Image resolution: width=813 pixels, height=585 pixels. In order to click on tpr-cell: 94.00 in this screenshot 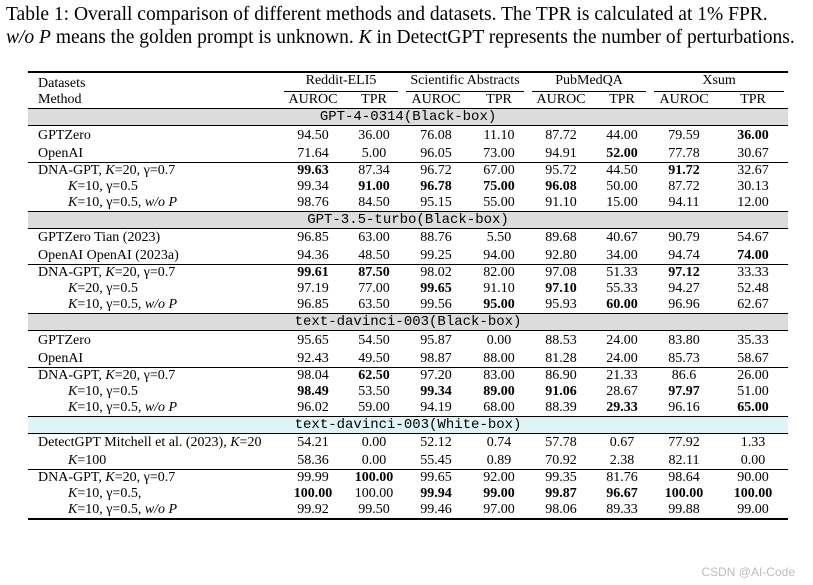, I will do `click(499, 255)`.